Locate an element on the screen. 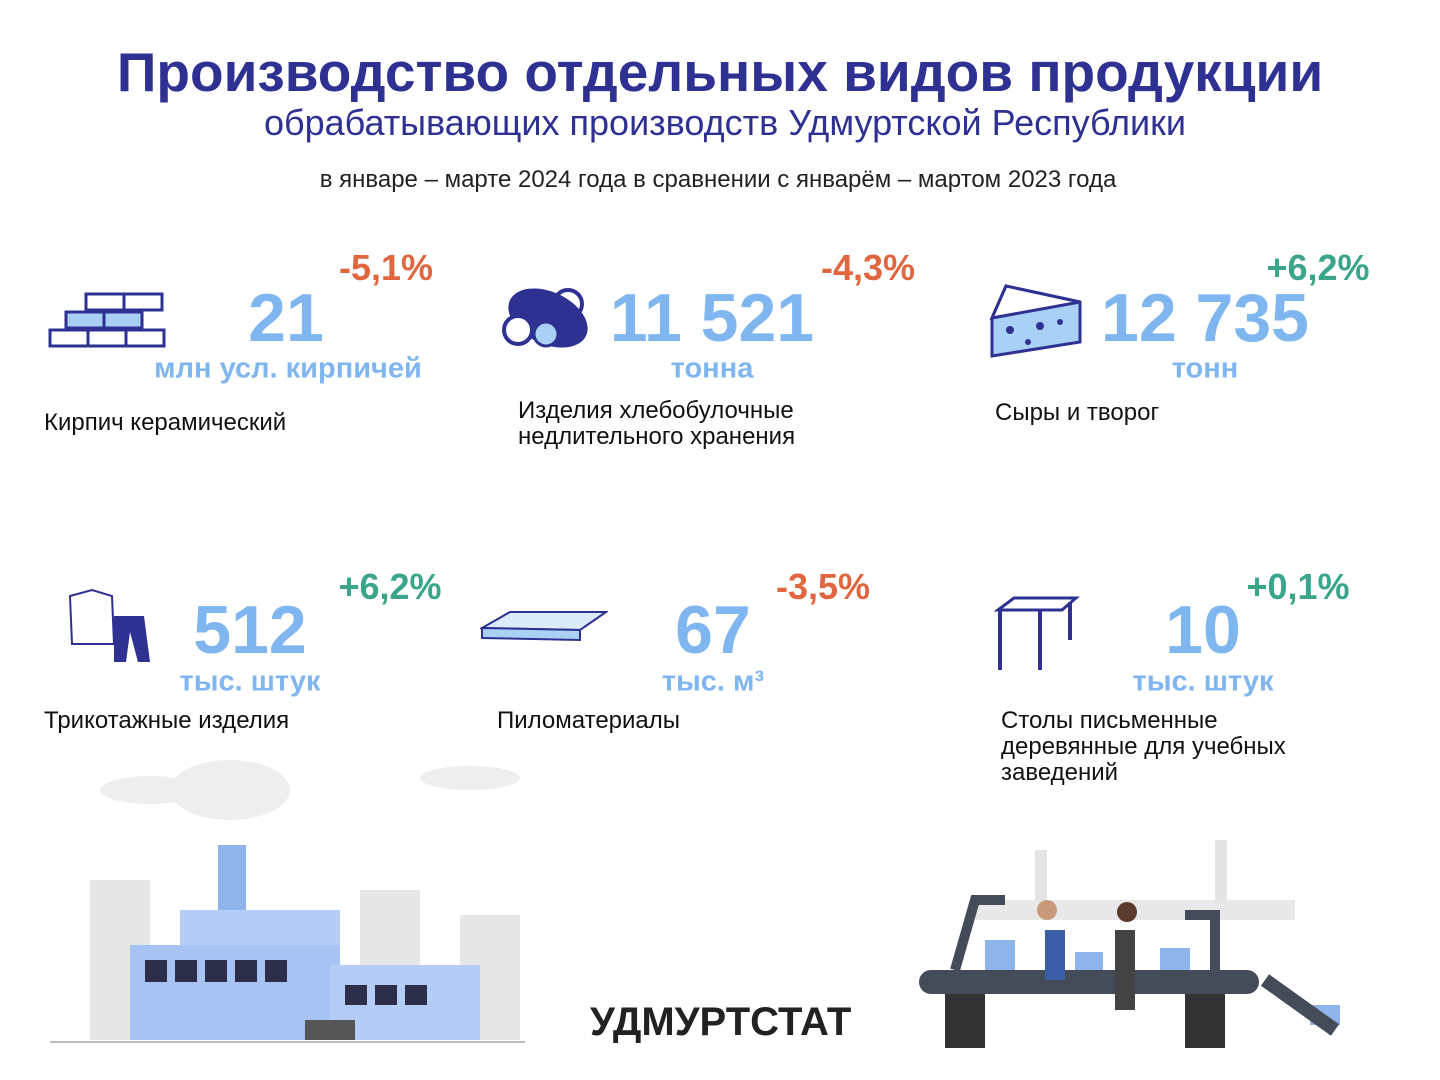 Image resolution: width=1440 pixels, height=1080 pixels. change: +0,1% is located at coordinates (1298, 586).